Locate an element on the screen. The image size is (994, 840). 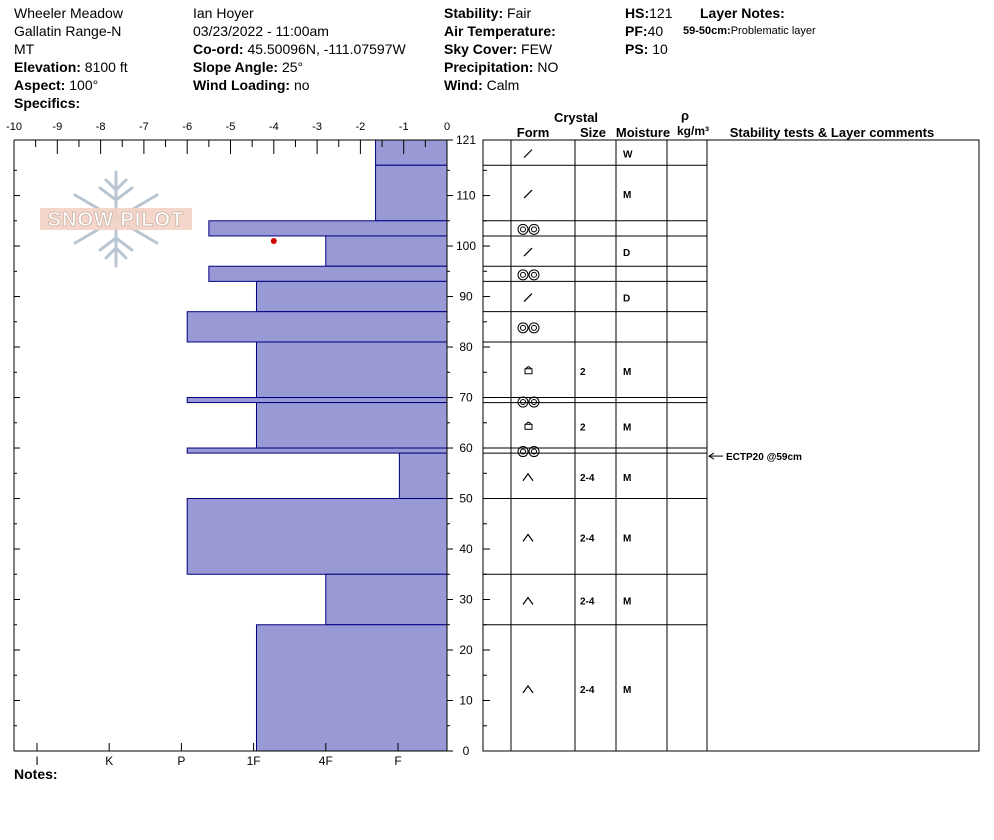
pf-label: PF: is located at coordinates (636, 31).